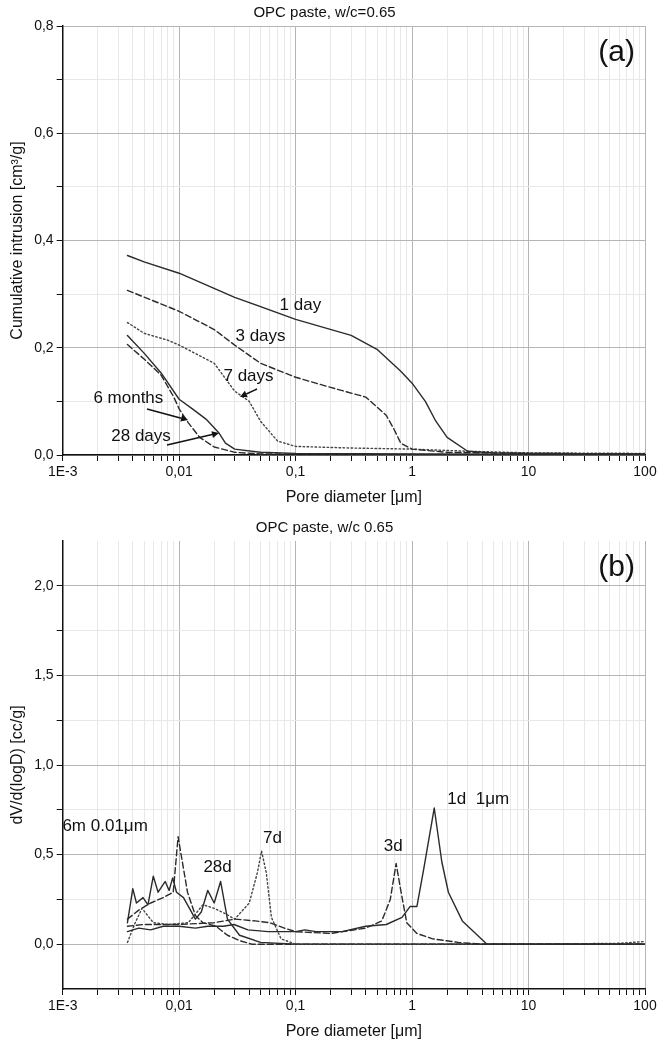  Describe the element at coordinates (616, 566) in the screenshot. I see `annotation: (b)` at that location.